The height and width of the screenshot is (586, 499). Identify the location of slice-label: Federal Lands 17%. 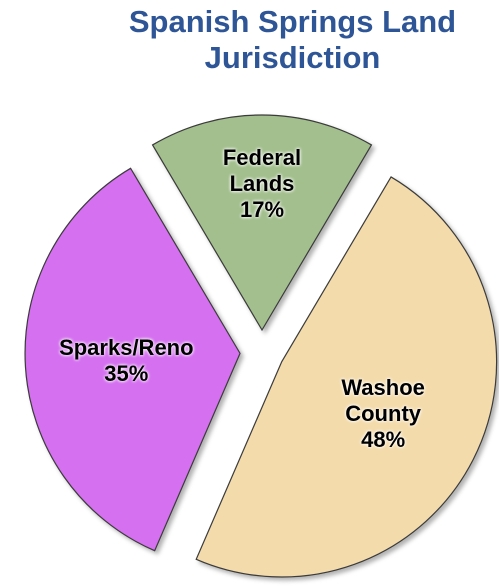
(262, 184).